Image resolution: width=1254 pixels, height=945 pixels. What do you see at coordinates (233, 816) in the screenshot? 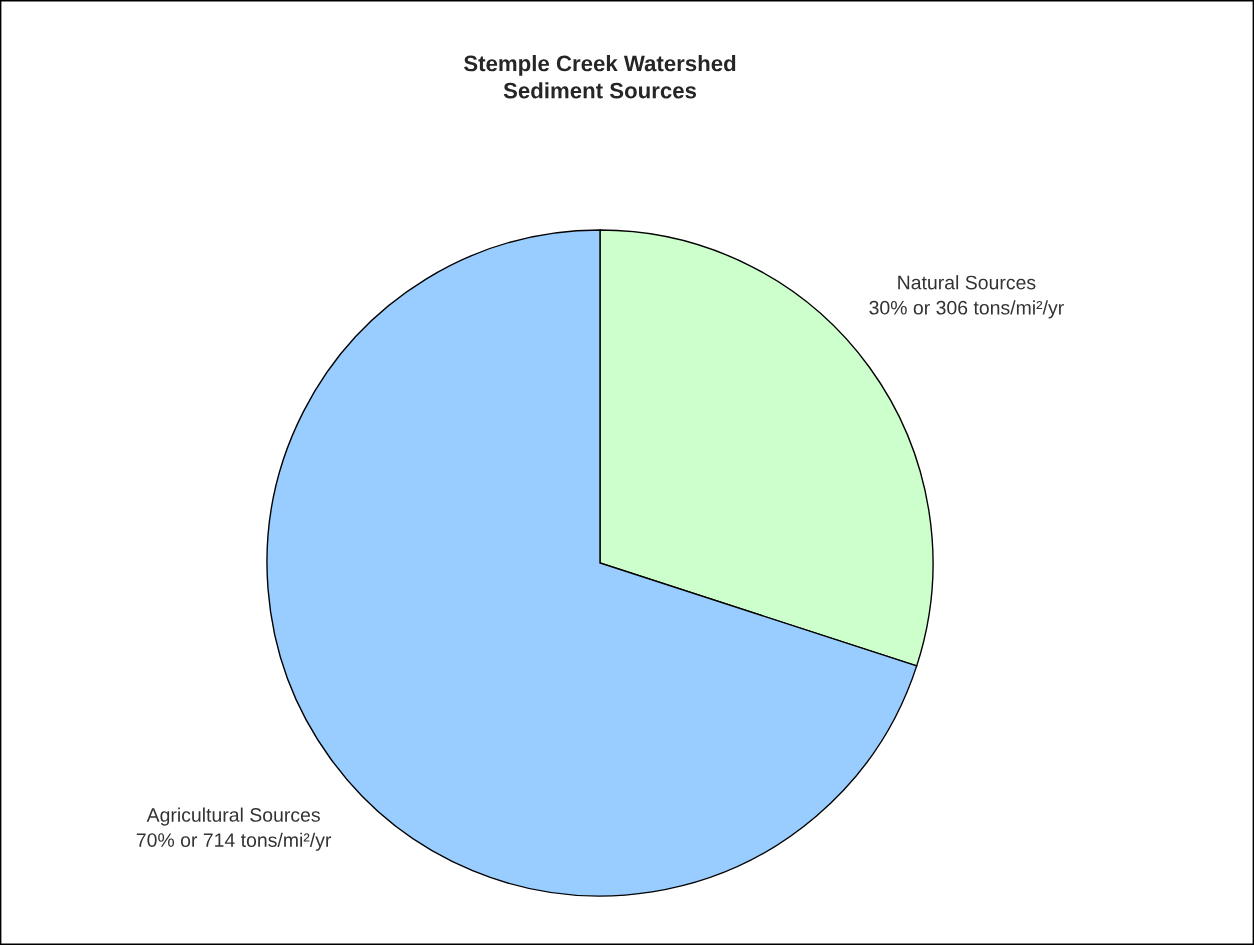
I see `slice-label: Agricultural Sources` at bounding box center [233, 816].